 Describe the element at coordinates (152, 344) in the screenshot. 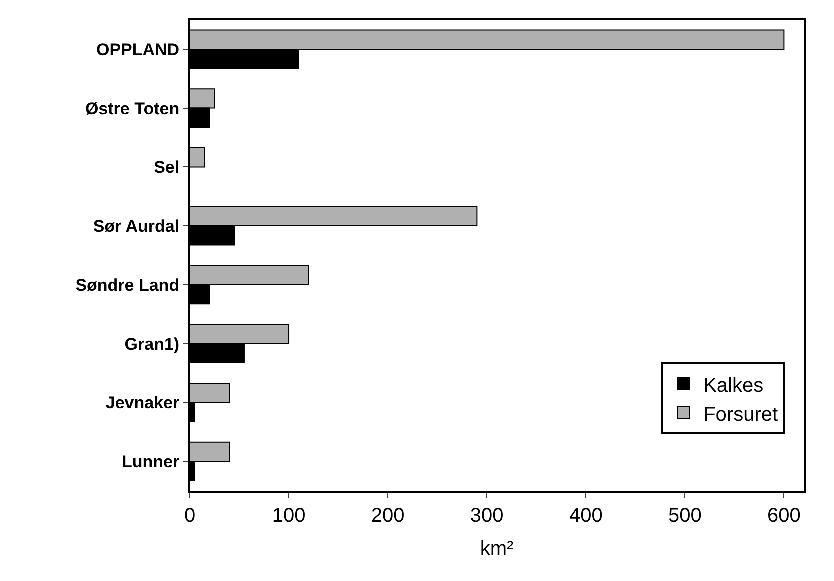

I see `y-tick-label: Gran1)` at that location.